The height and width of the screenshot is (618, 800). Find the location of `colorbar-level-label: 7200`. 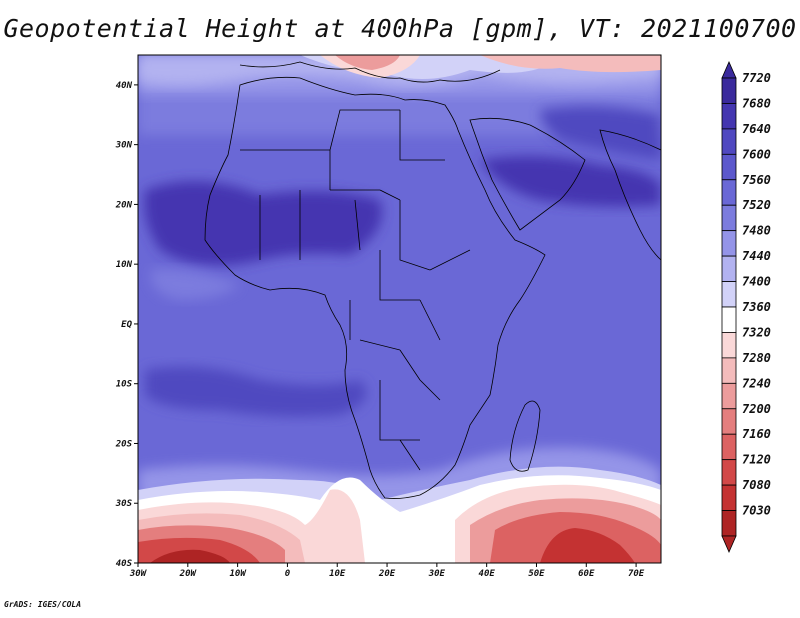

colorbar-level-label: 7200 is located at coordinates (756, 409).